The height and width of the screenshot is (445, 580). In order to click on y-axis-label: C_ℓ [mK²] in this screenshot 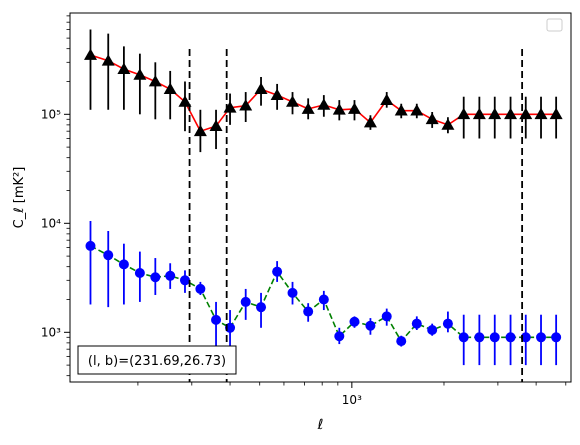, I will do `click(19, 198)`.